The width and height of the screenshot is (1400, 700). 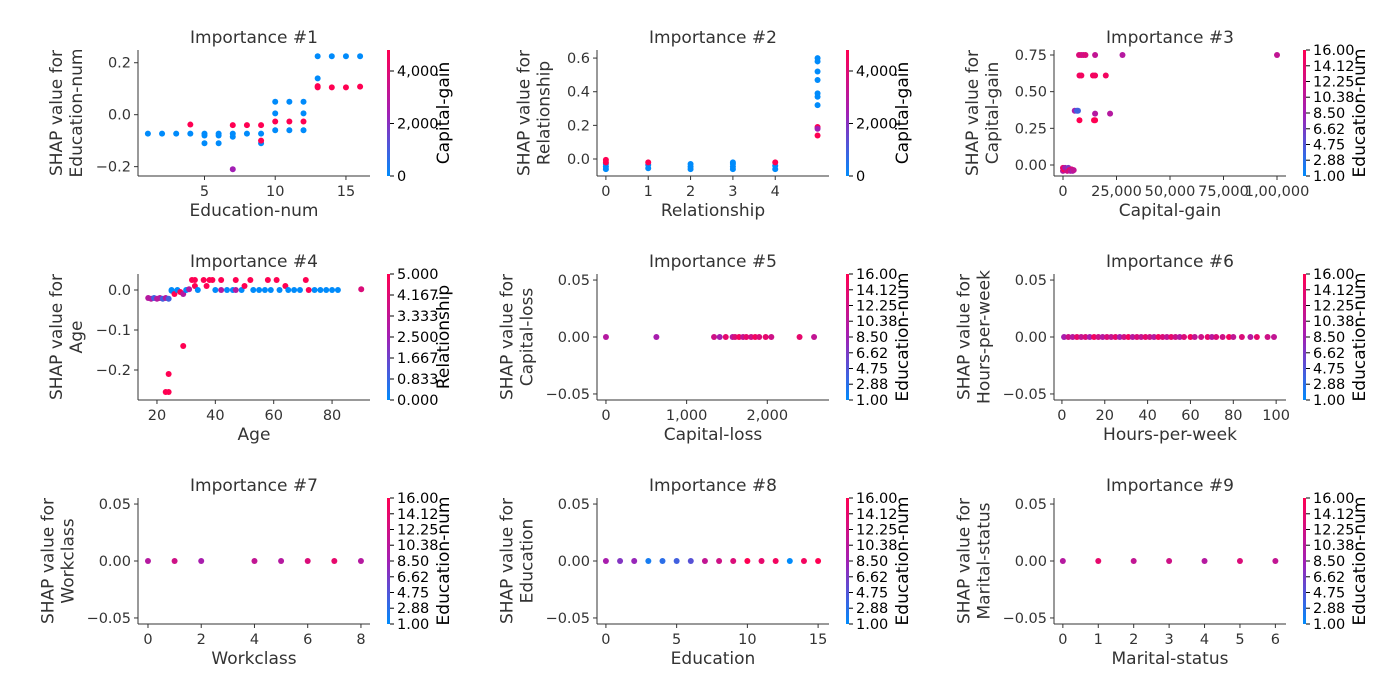 I want to click on colorbar-tick-label: 16.00, so click(x=877, y=499).